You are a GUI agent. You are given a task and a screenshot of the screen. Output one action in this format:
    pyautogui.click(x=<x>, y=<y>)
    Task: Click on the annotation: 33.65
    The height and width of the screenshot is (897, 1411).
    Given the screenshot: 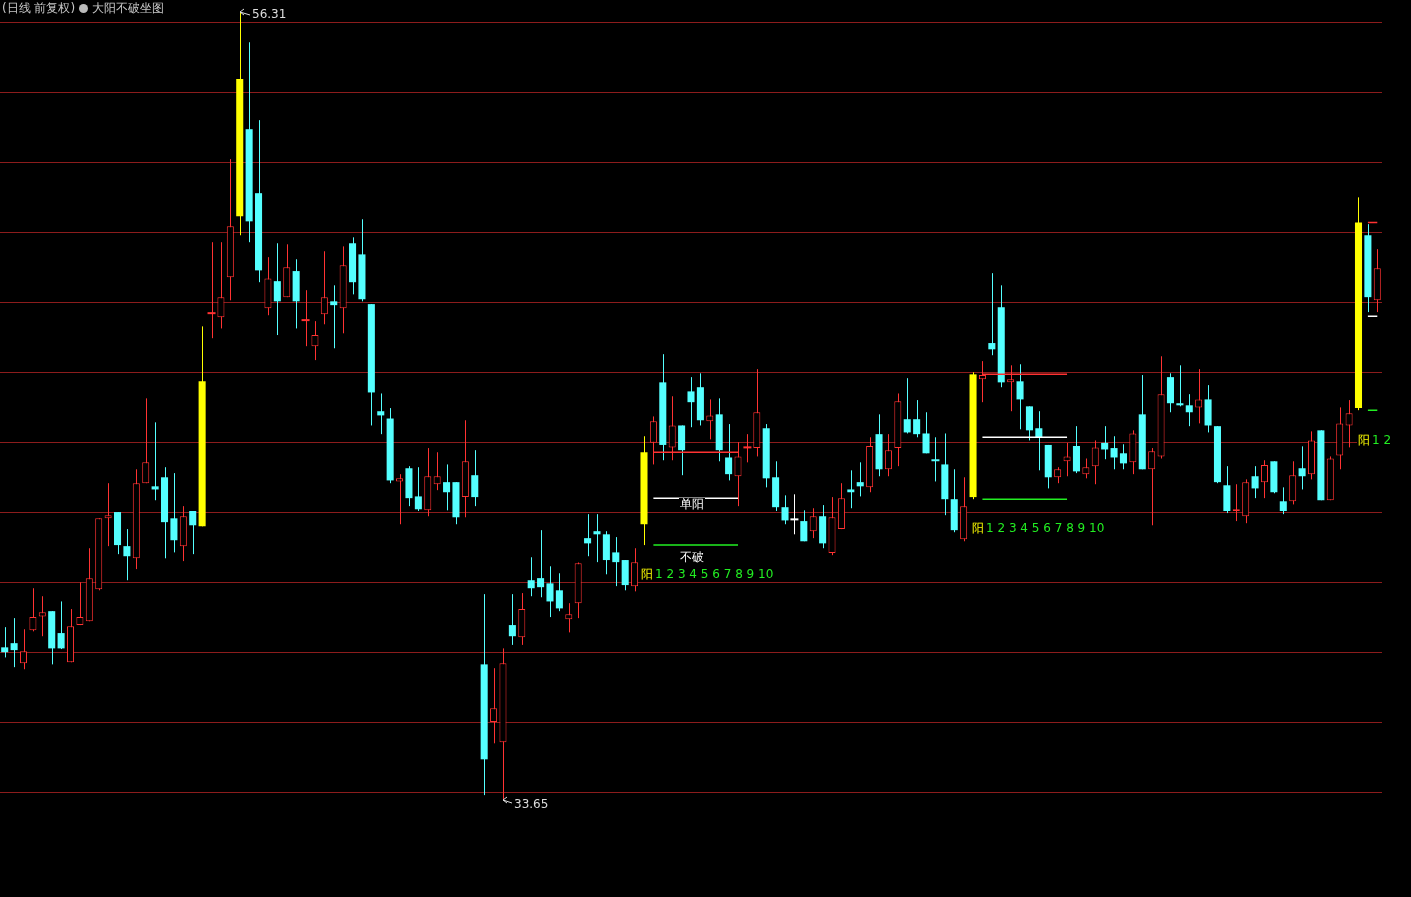 What is the action you would take?
    pyautogui.click(x=531, y=804)
    